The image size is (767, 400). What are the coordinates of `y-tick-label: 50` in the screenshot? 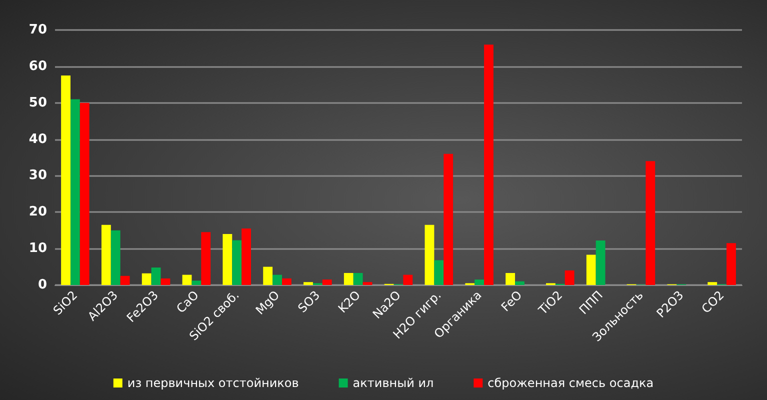 It's located at (37, 102).